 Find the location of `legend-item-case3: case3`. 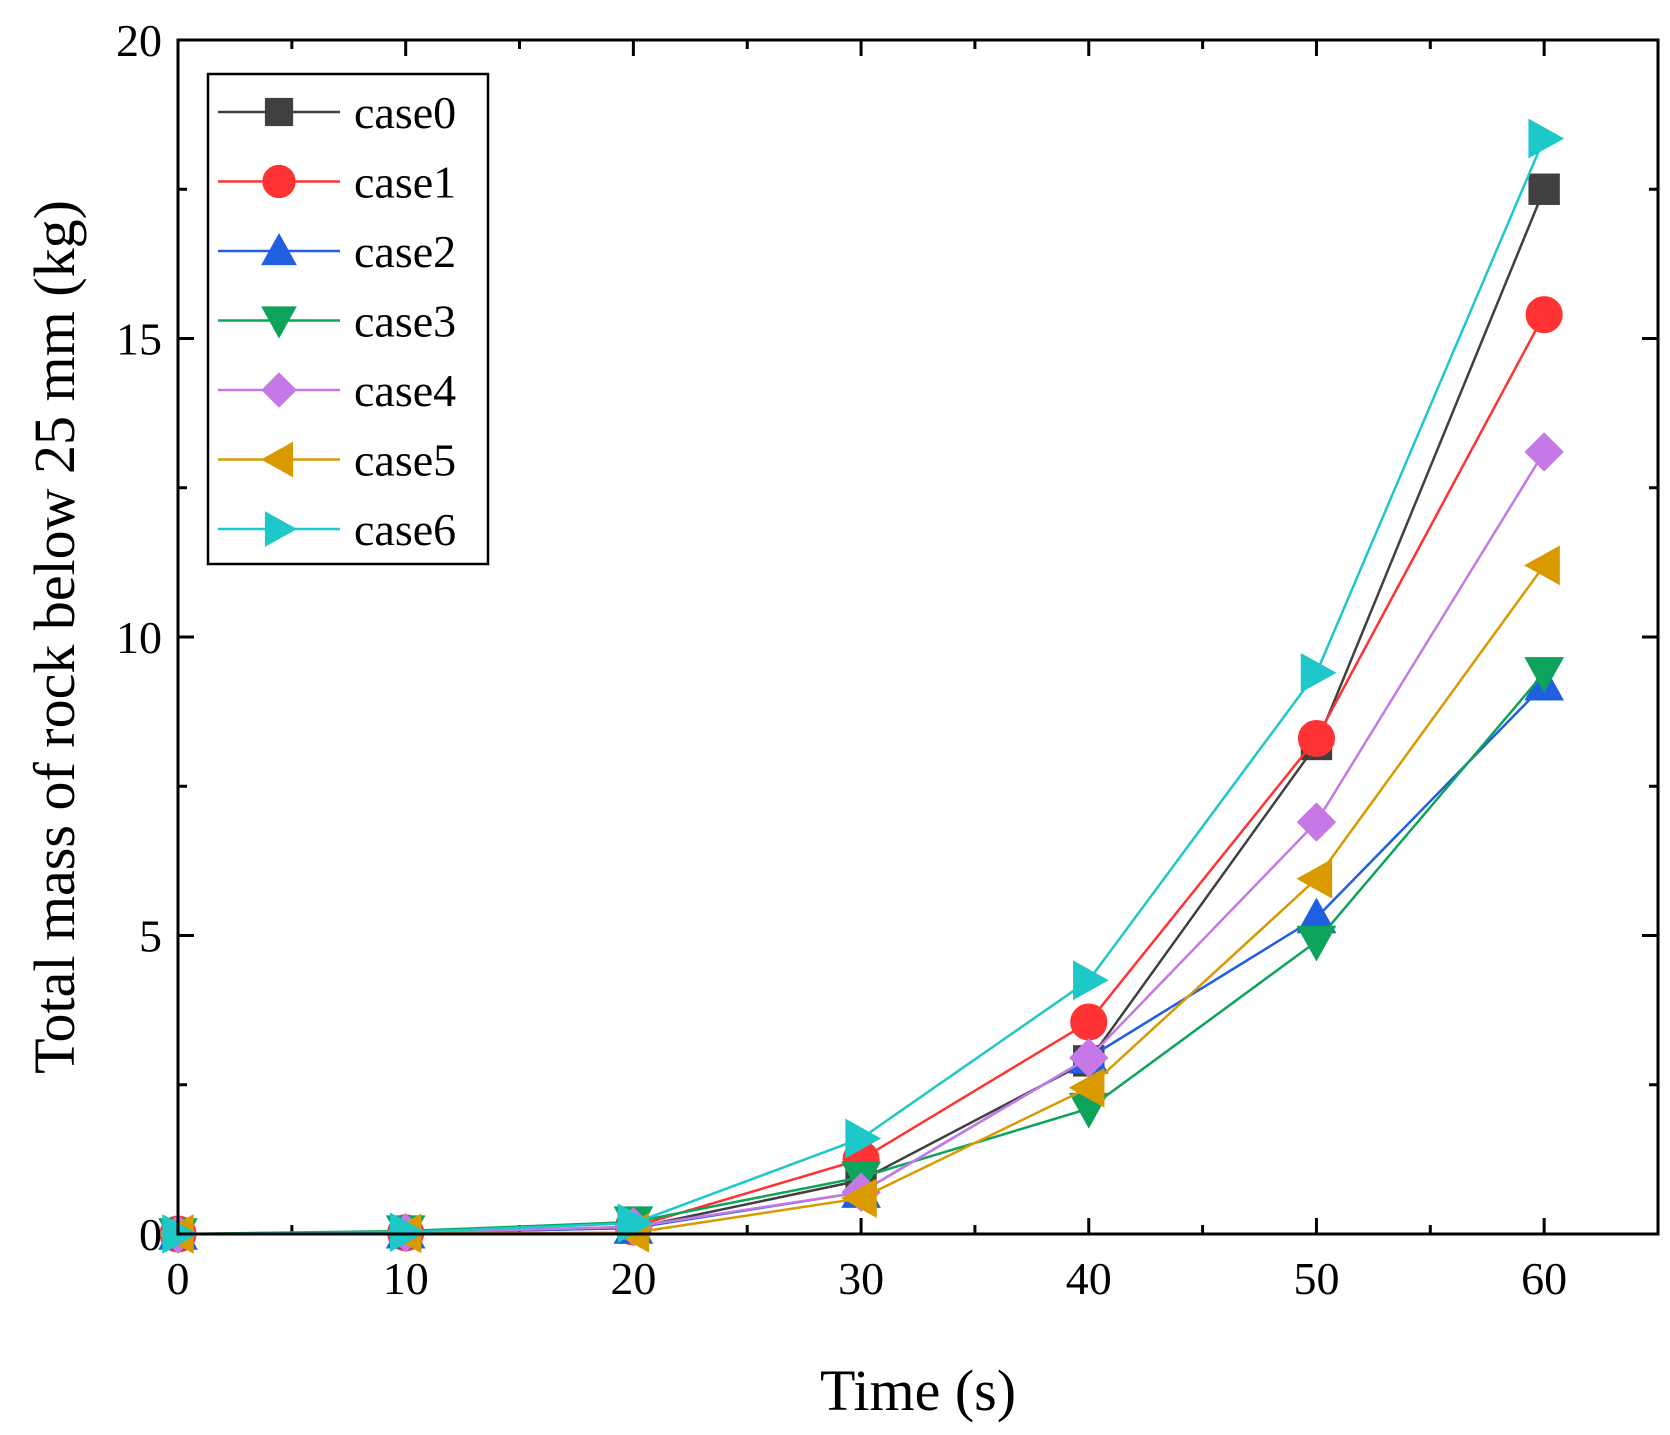

legend-item-case3: case3 is located at coordinates (337, 321).